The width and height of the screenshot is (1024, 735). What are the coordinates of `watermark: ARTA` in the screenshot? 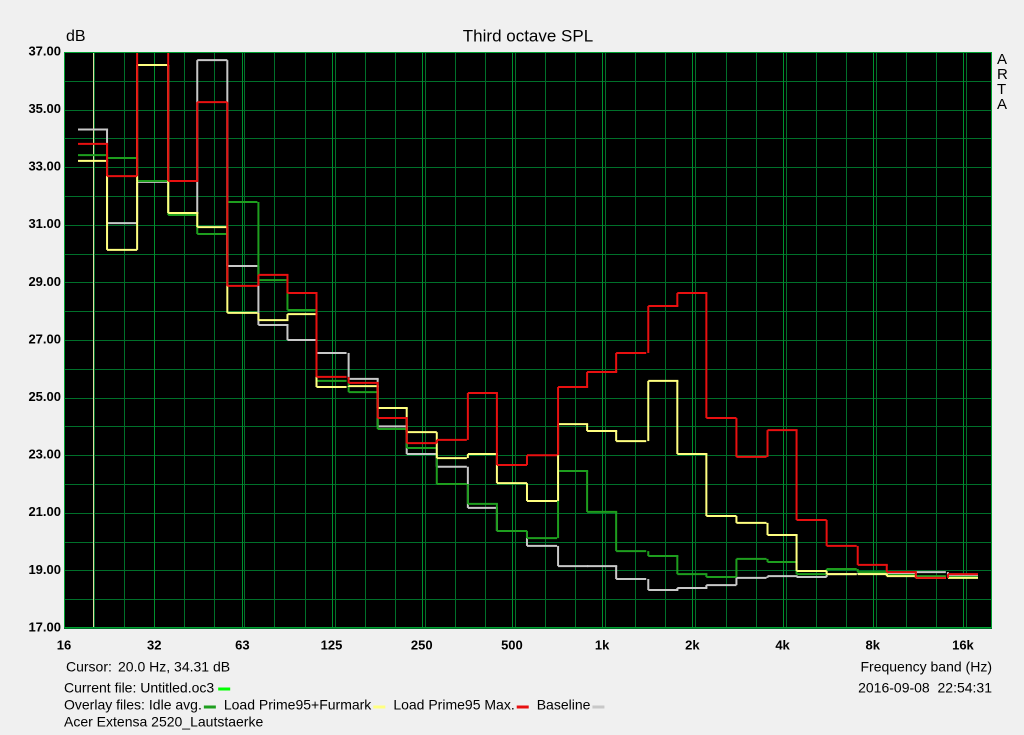 It's located at (1002, 82).